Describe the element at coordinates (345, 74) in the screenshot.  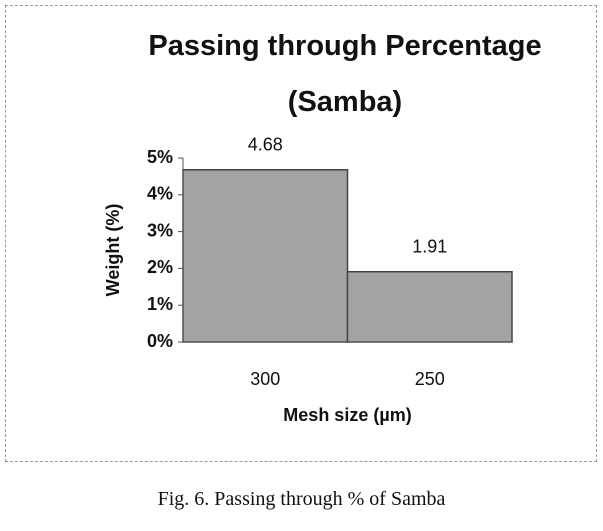
I see `chart-title: Passing through Percentage (Samba)` at that location.